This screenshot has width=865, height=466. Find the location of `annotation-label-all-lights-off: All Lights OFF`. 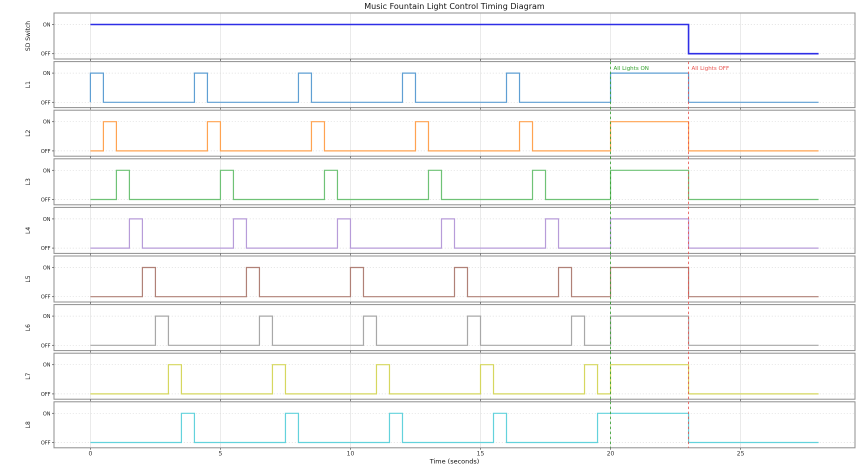

annotation-label-all-lights-off: All Lights OFF is located at coordinates (711, 69).